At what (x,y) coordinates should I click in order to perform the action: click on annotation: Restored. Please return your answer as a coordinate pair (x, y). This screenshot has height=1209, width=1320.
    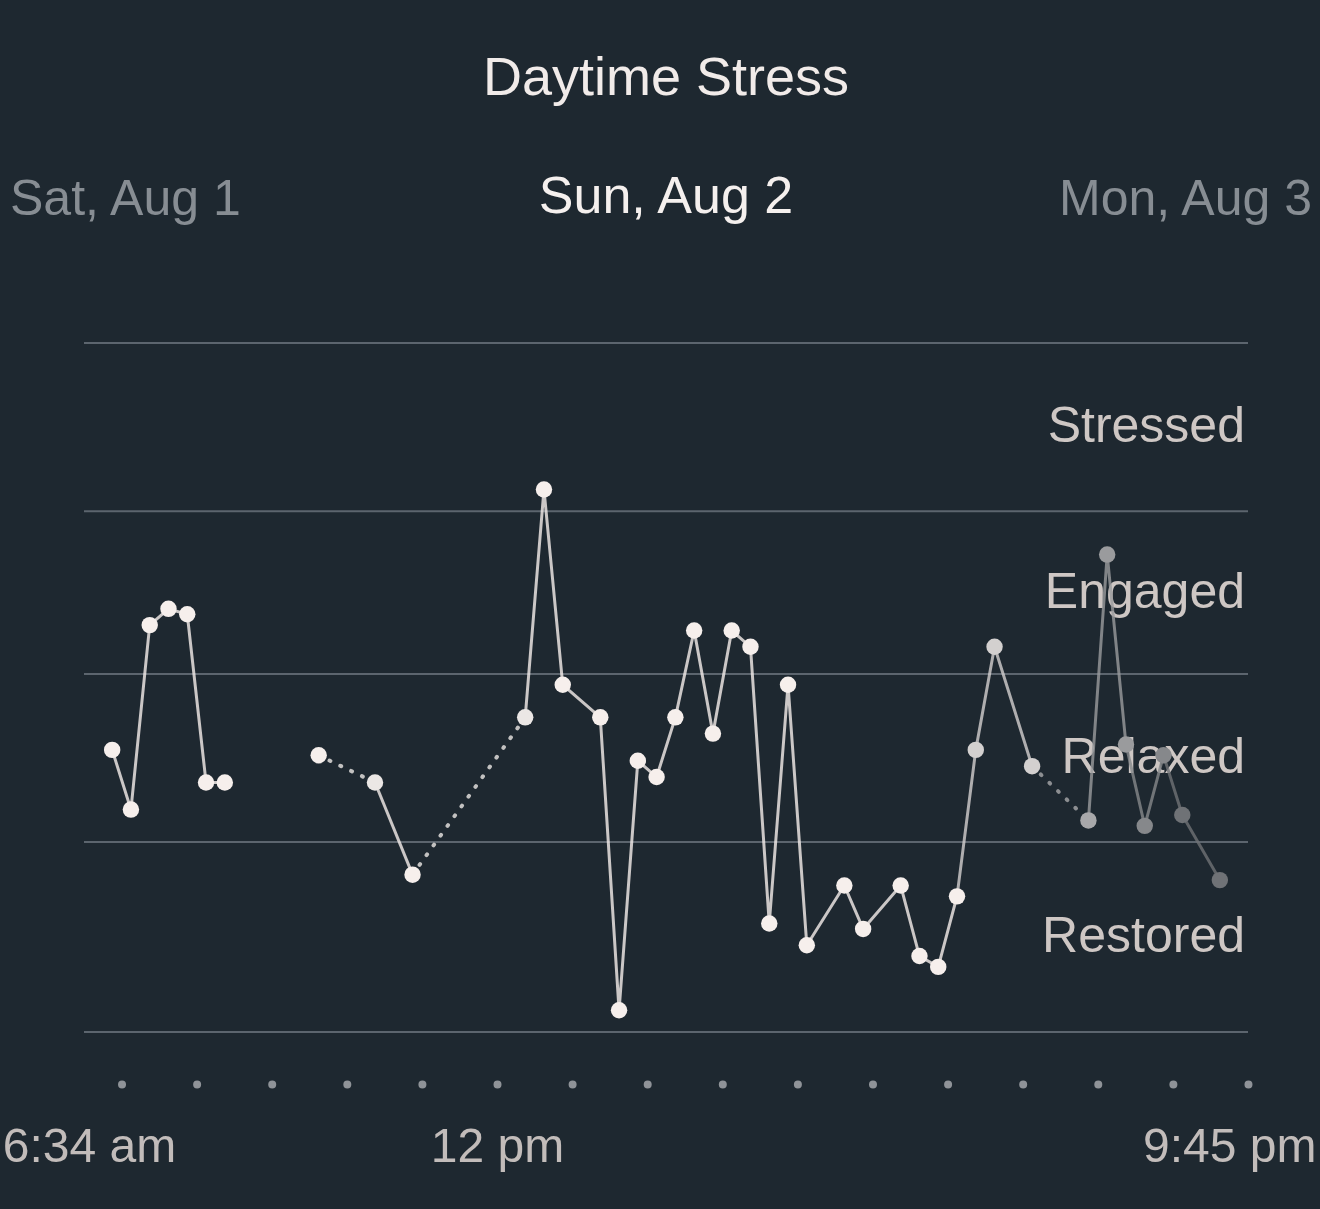
    Looking at the image, I should click on (1143, 935).